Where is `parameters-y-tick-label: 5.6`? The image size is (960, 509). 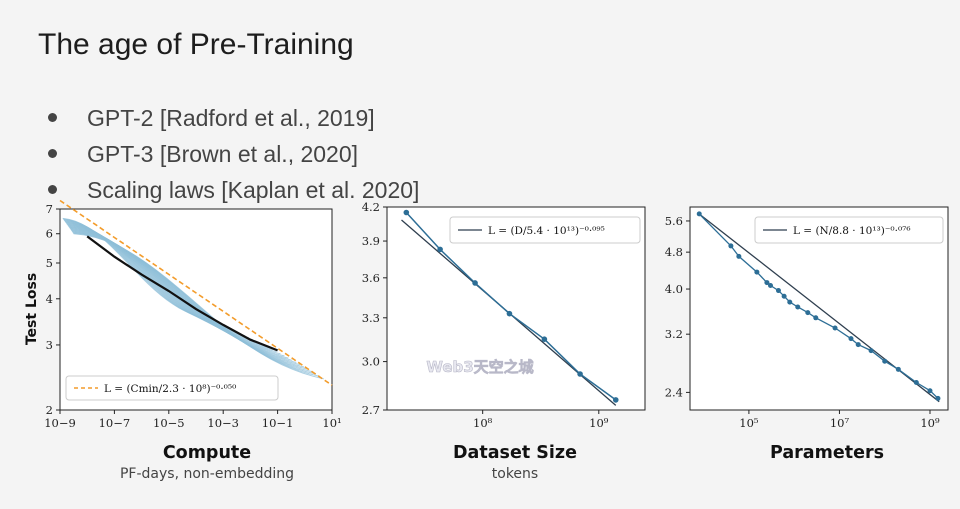 parameters-y-tick-label: 5.6 is located at coordinates (674, 221).